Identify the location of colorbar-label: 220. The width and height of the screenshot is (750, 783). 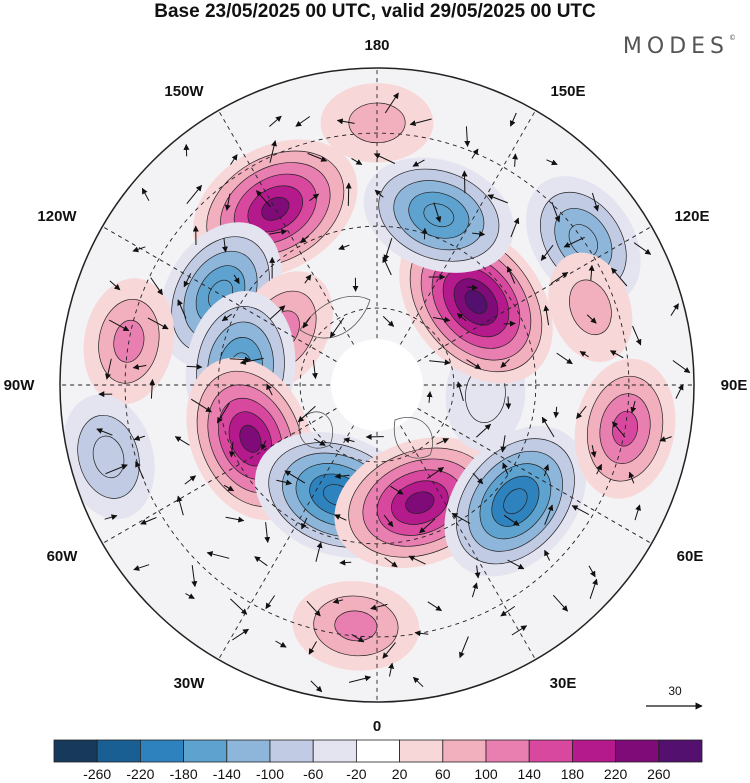
(616, 774).